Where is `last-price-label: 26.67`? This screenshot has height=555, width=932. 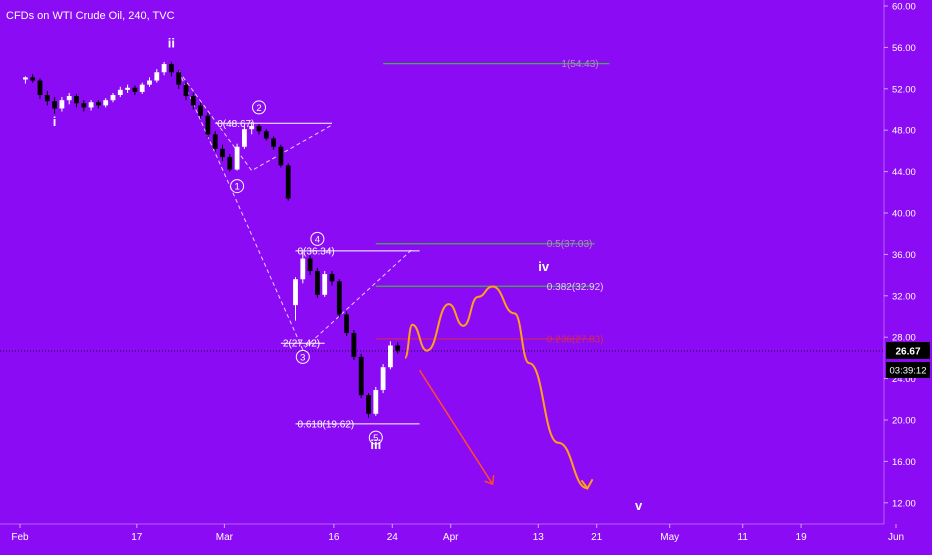
last-price-label: 26.67 is located at coordinates (907, 351).